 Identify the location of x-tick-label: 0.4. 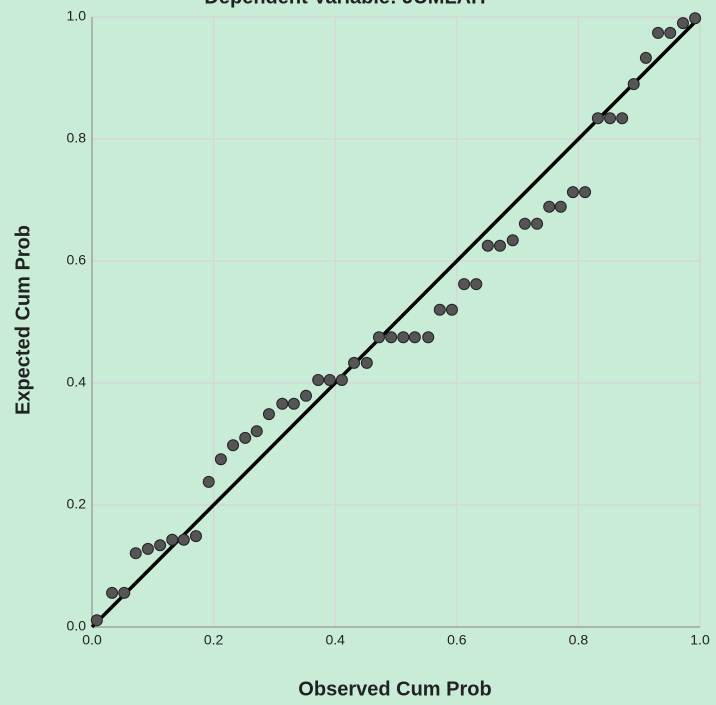
(335, 640).